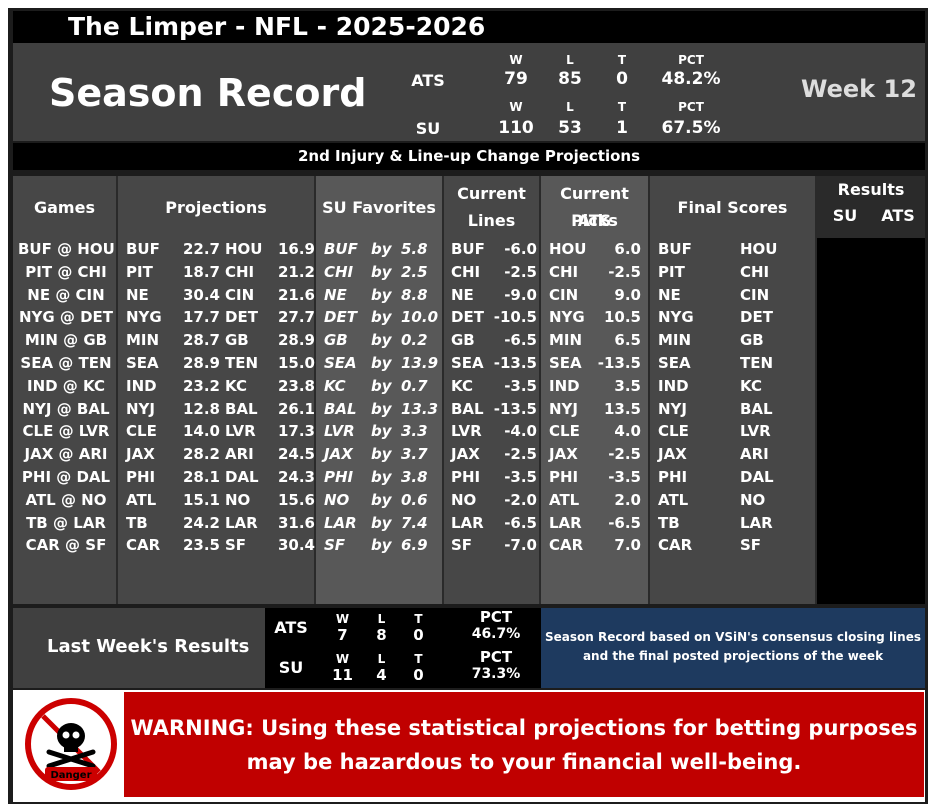  What do you see at coordinates (845, 215) in the screenshot?
I see `results-su-header: SU` at bounding box center [845, 215].